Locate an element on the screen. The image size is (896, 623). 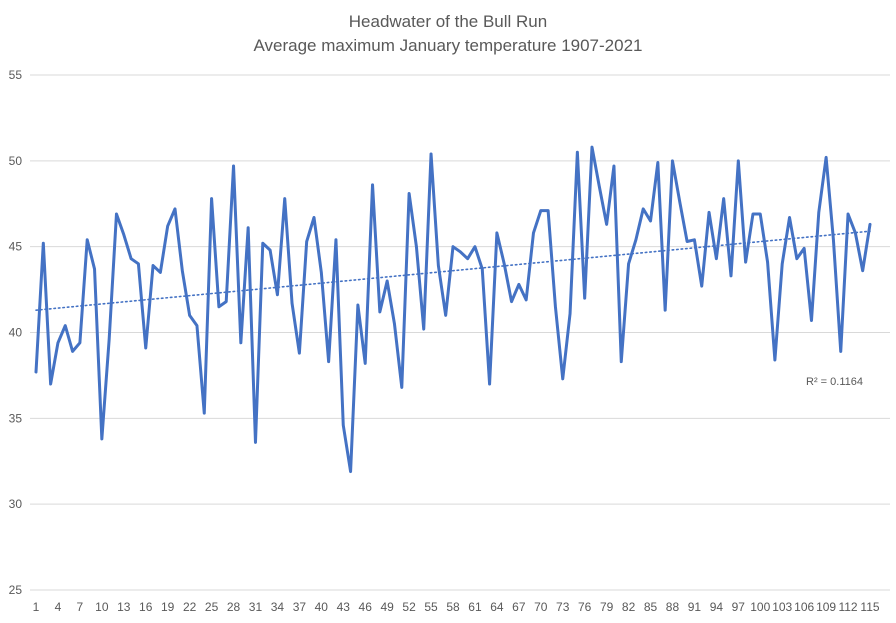
x-tick-label: 34 is located at coordinates (278, 607).